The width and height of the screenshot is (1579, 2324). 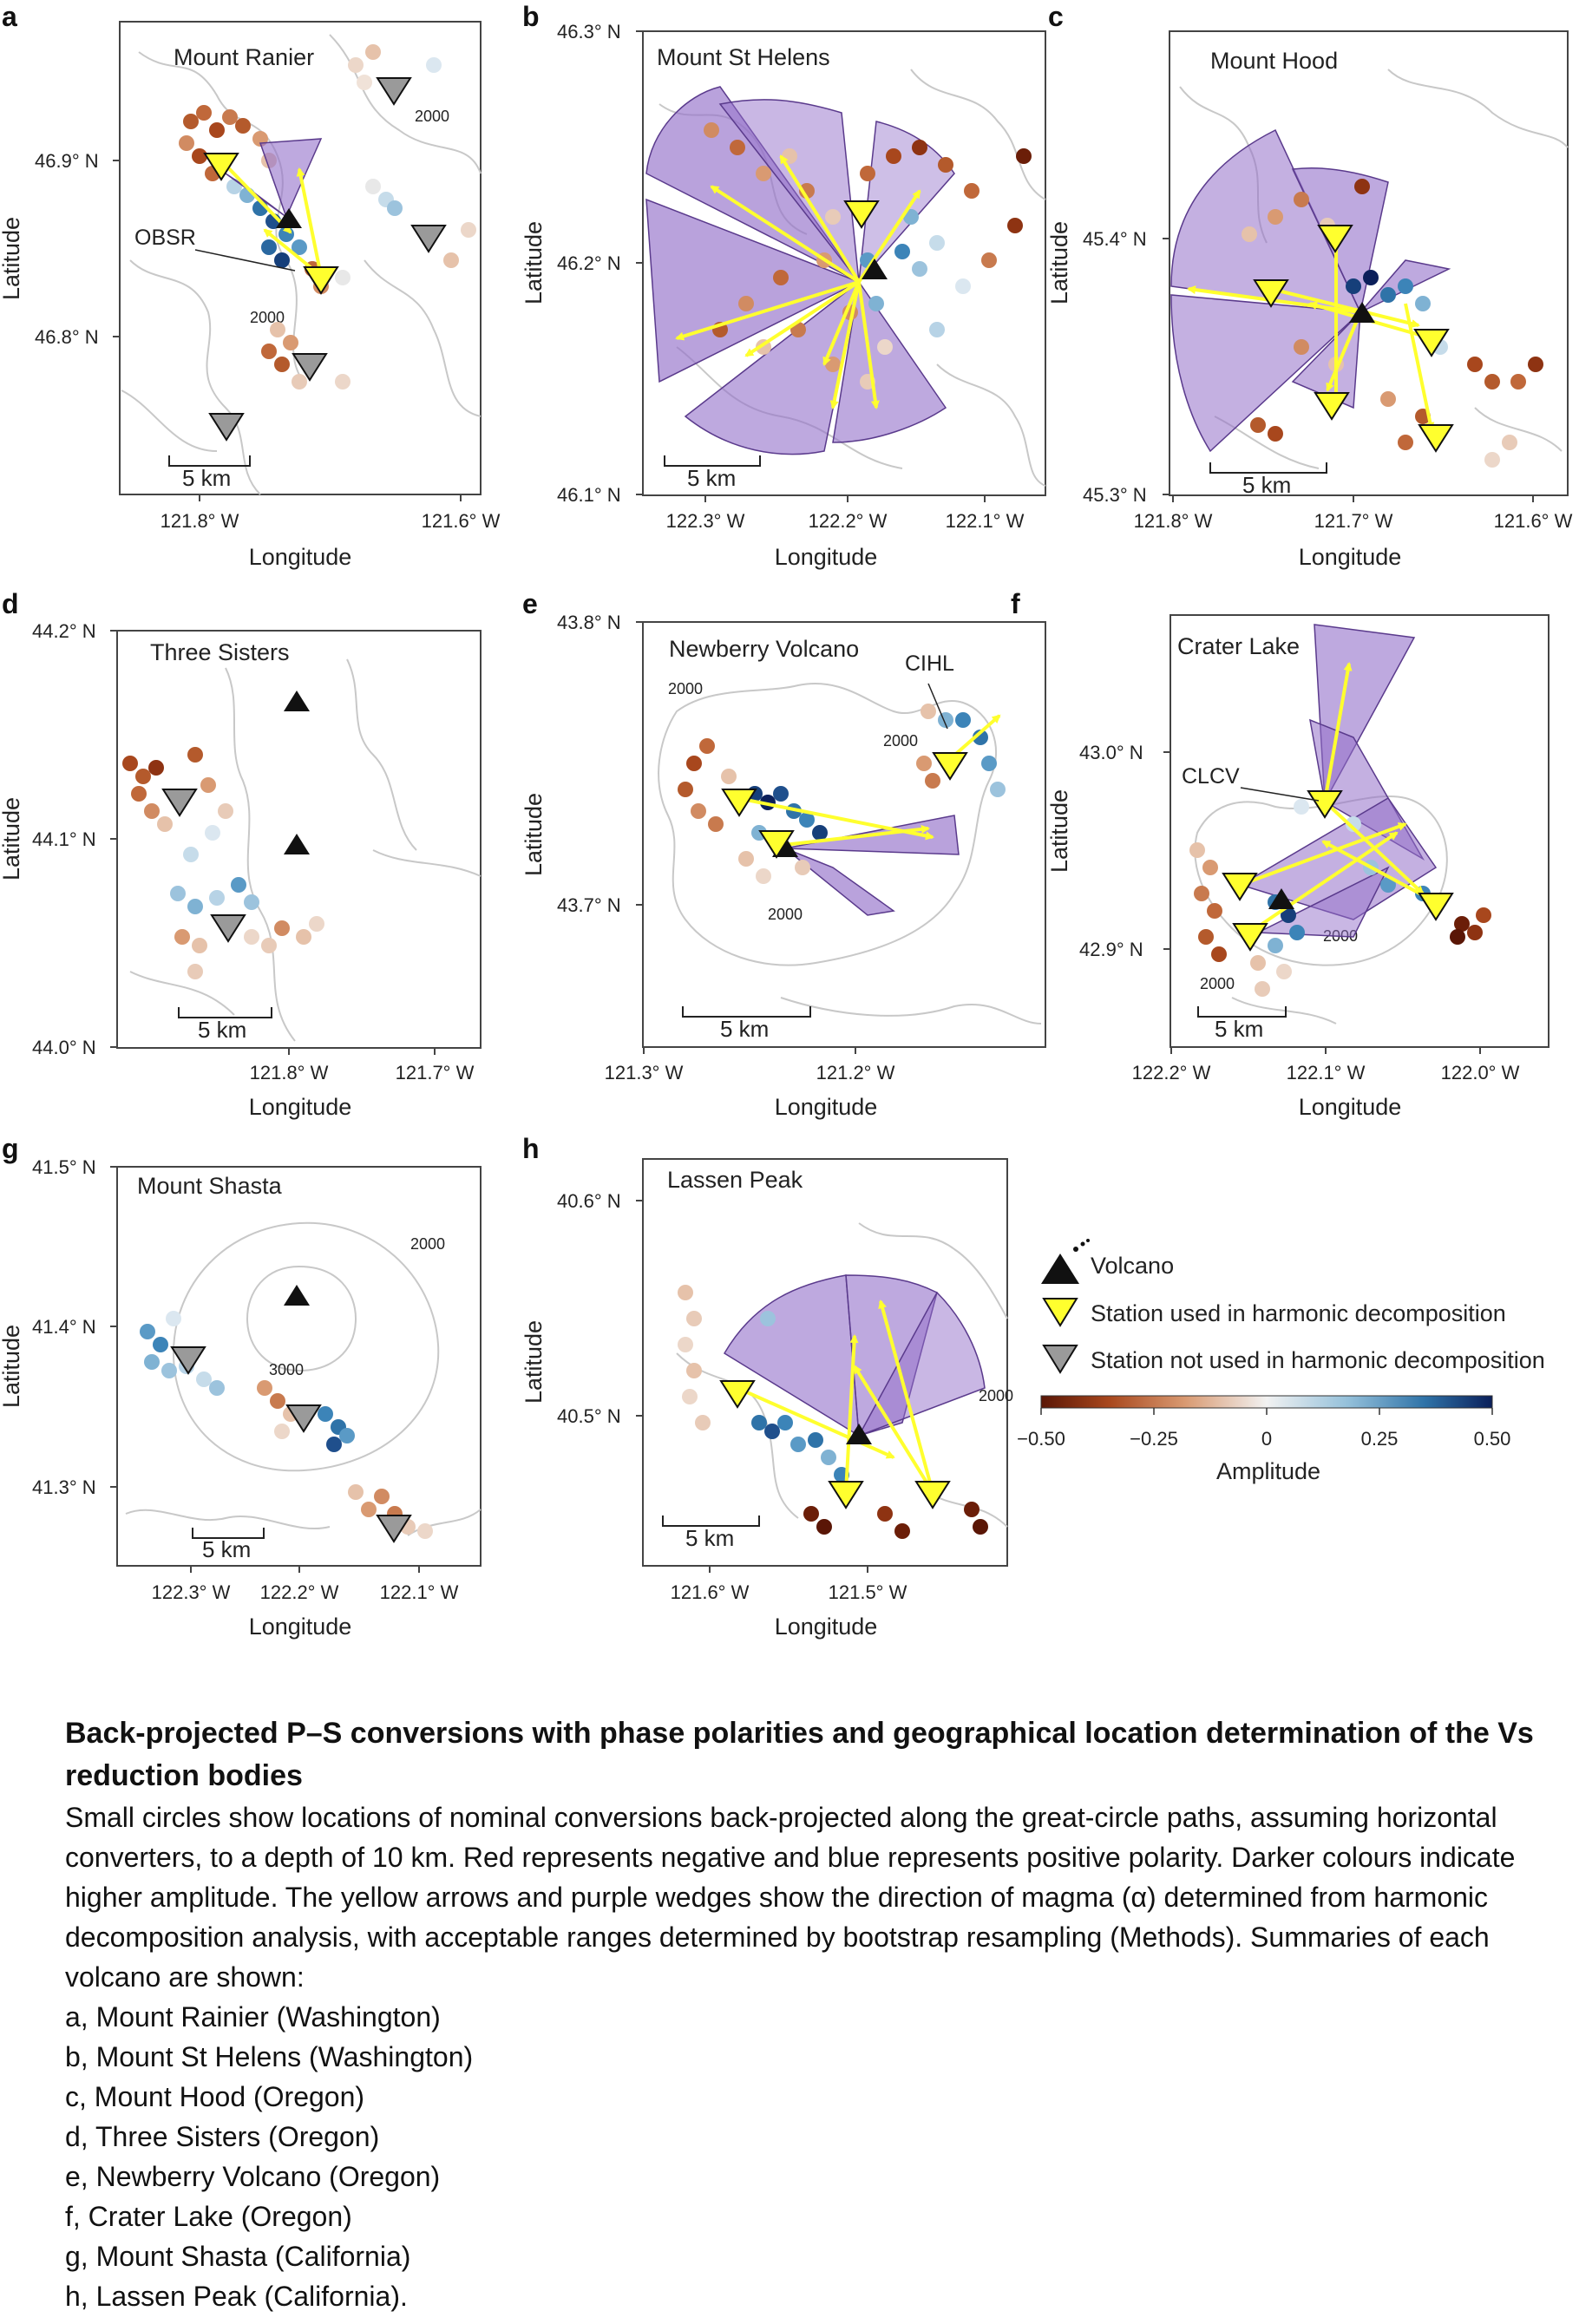 I want to click on panel-letter: f, so click(x=1015, y=603).